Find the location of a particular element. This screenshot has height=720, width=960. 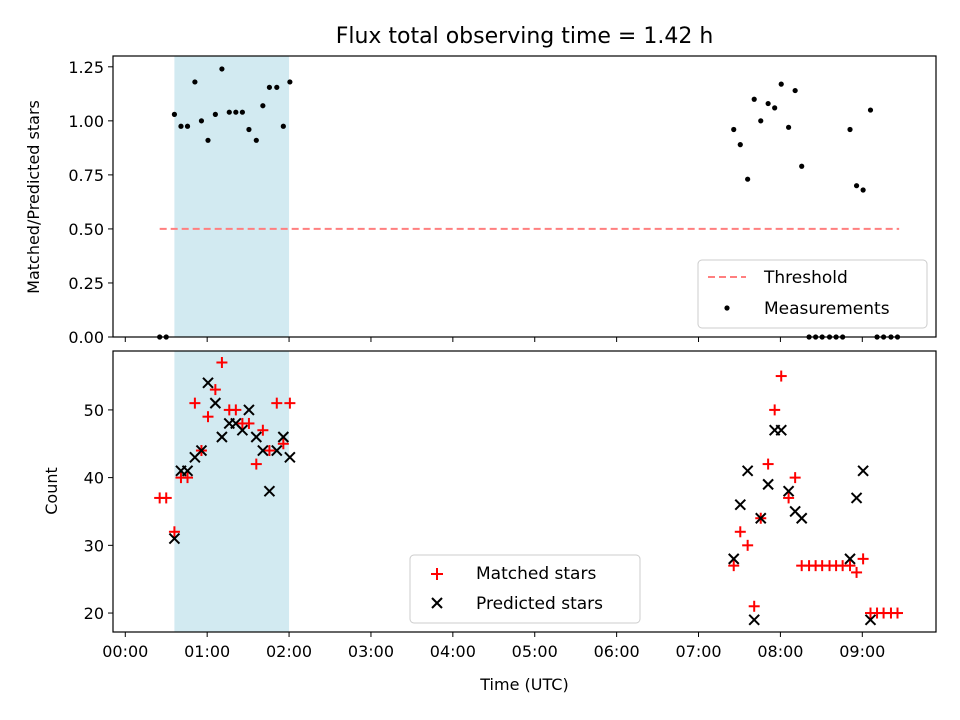

top-y-tick-label: 0.75 is located at coordinates (86, 175).